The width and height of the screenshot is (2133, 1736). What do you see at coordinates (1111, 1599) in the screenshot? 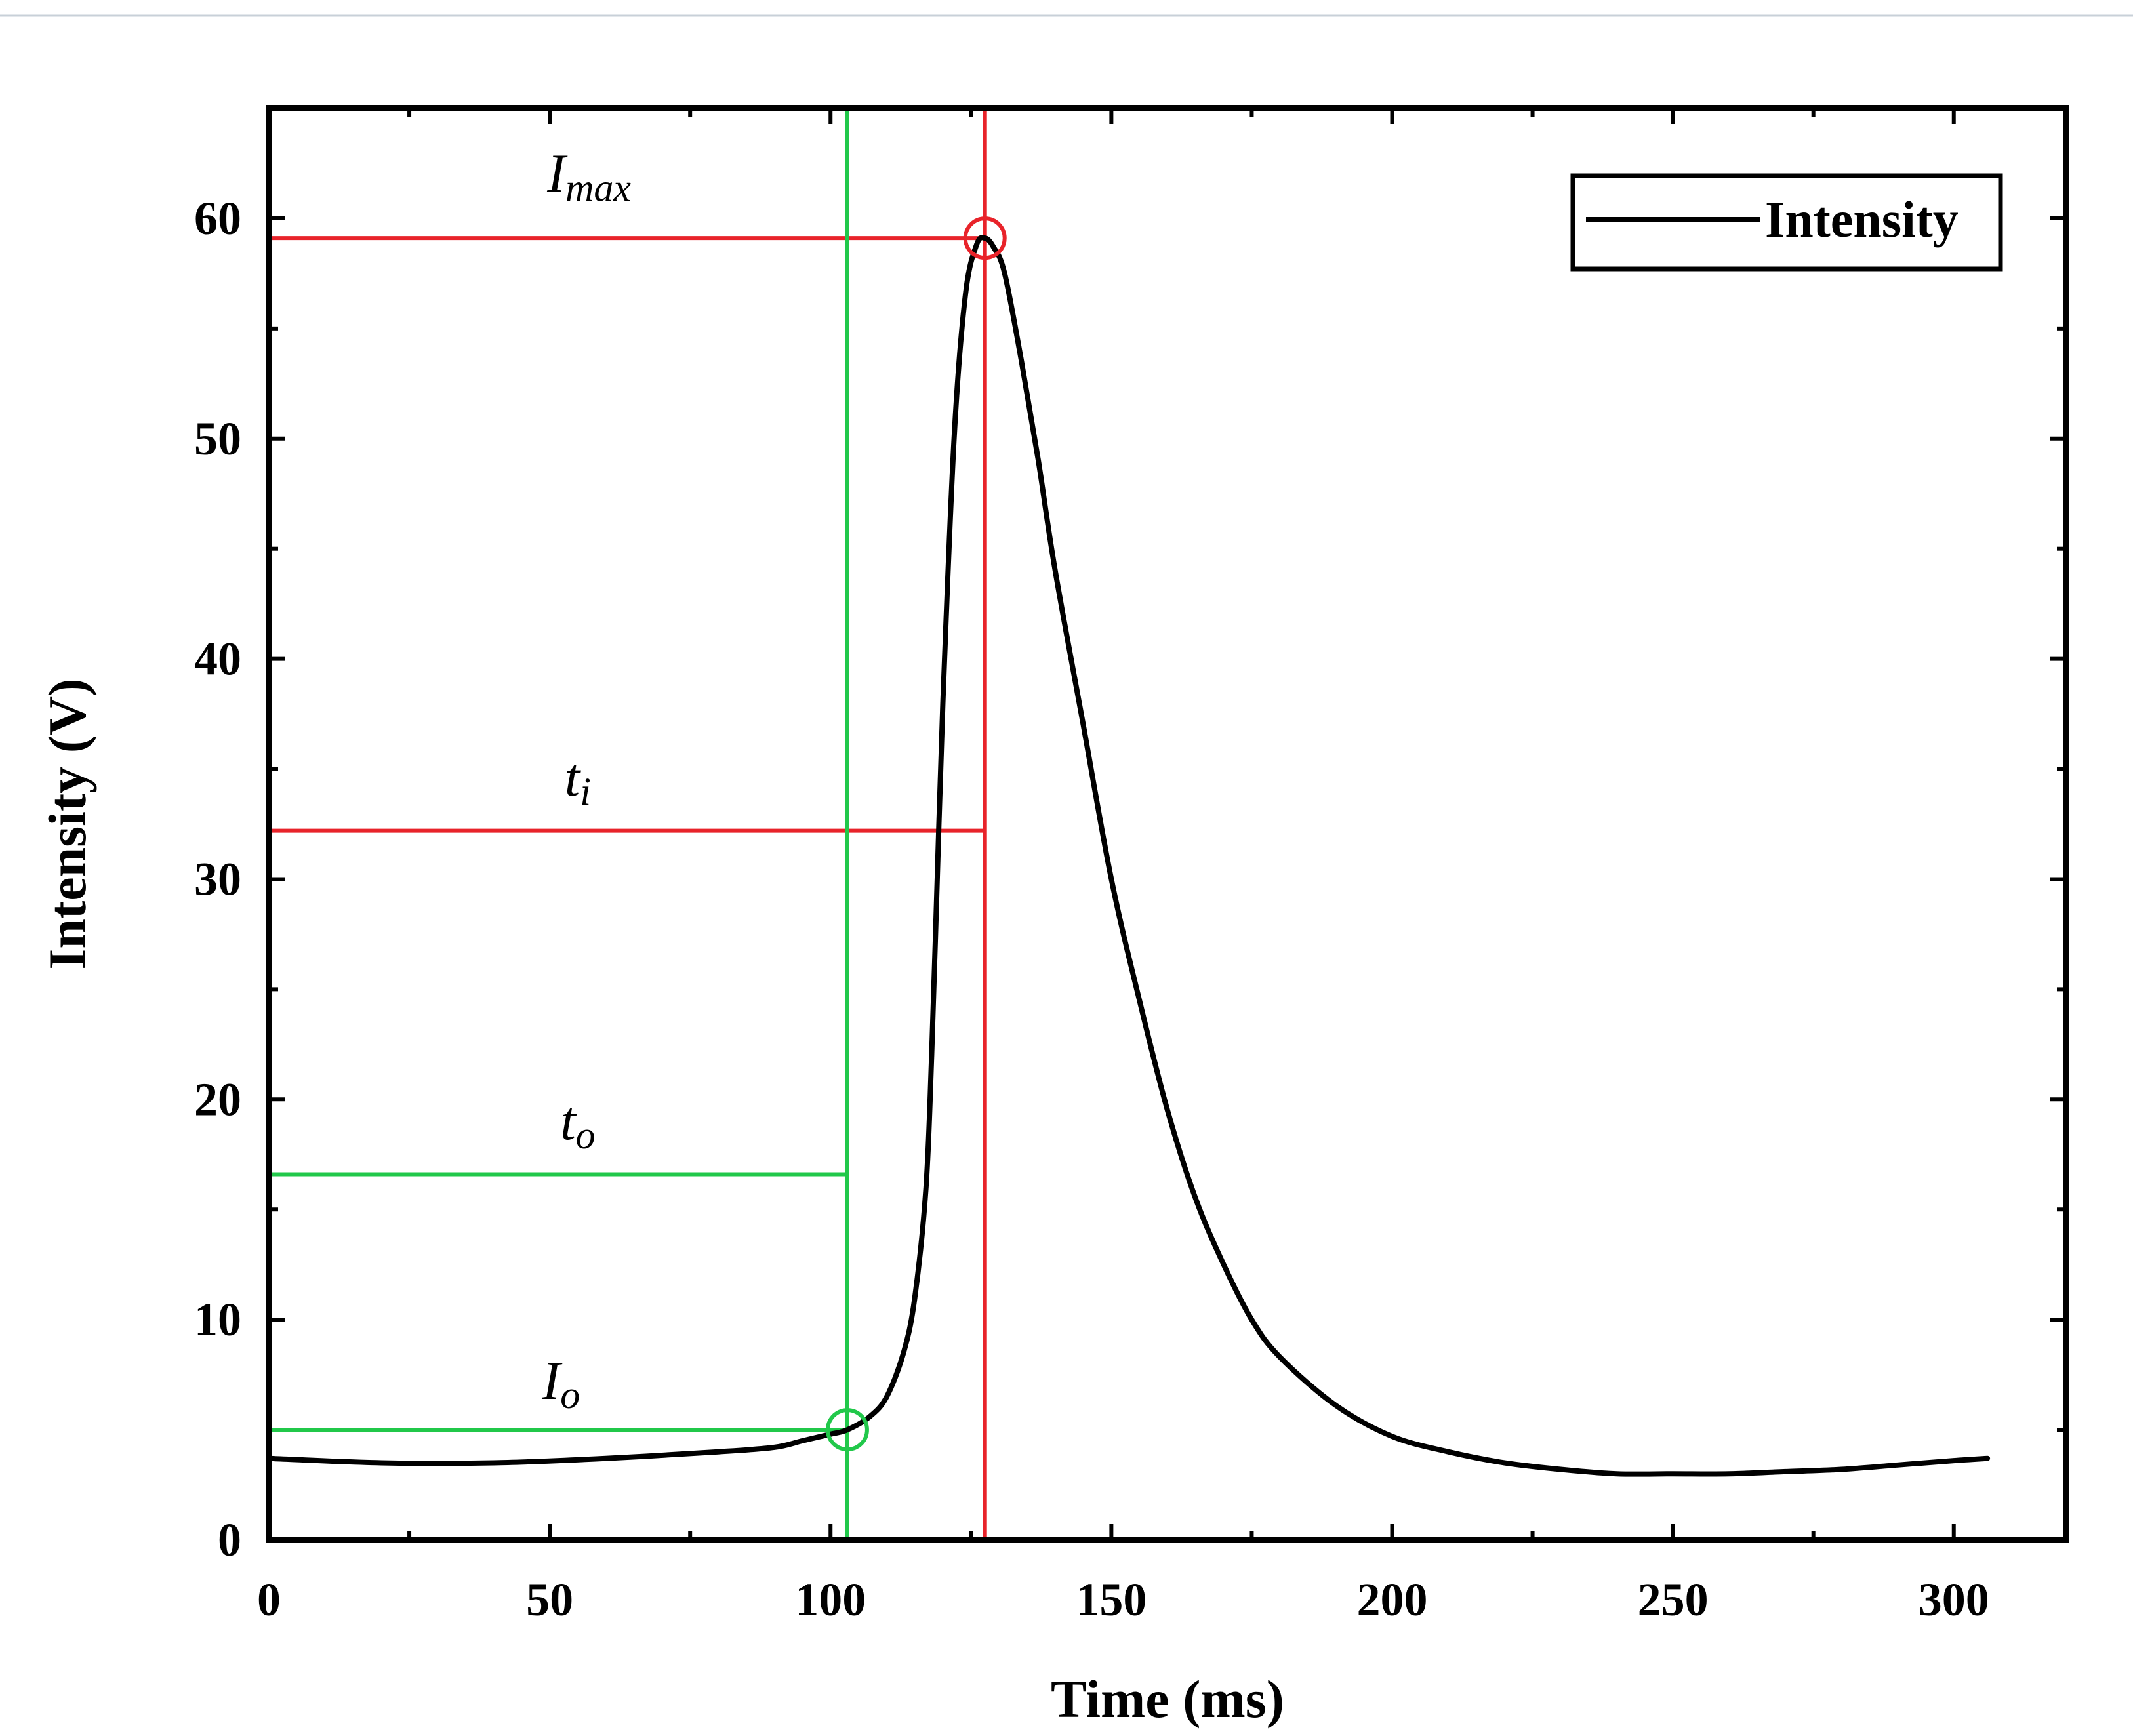
I see `x-tick-label: 150` at bounding box center [1111, 1599].